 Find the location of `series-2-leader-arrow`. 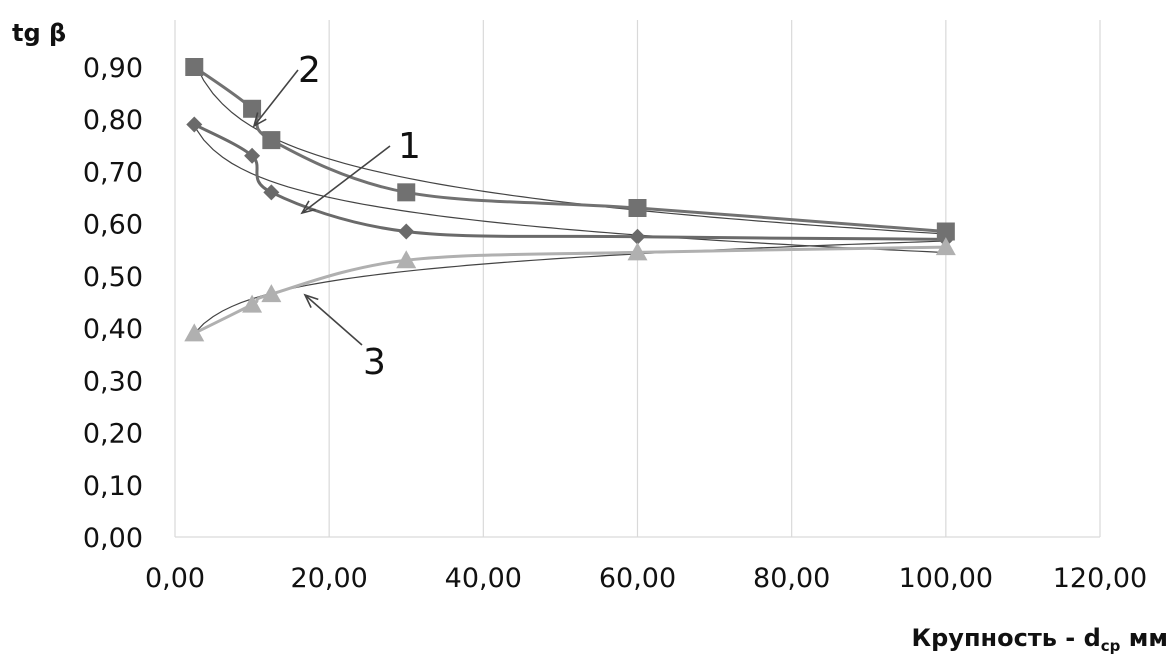

series-2-leader-arrow is located at coordinates (276, 98).